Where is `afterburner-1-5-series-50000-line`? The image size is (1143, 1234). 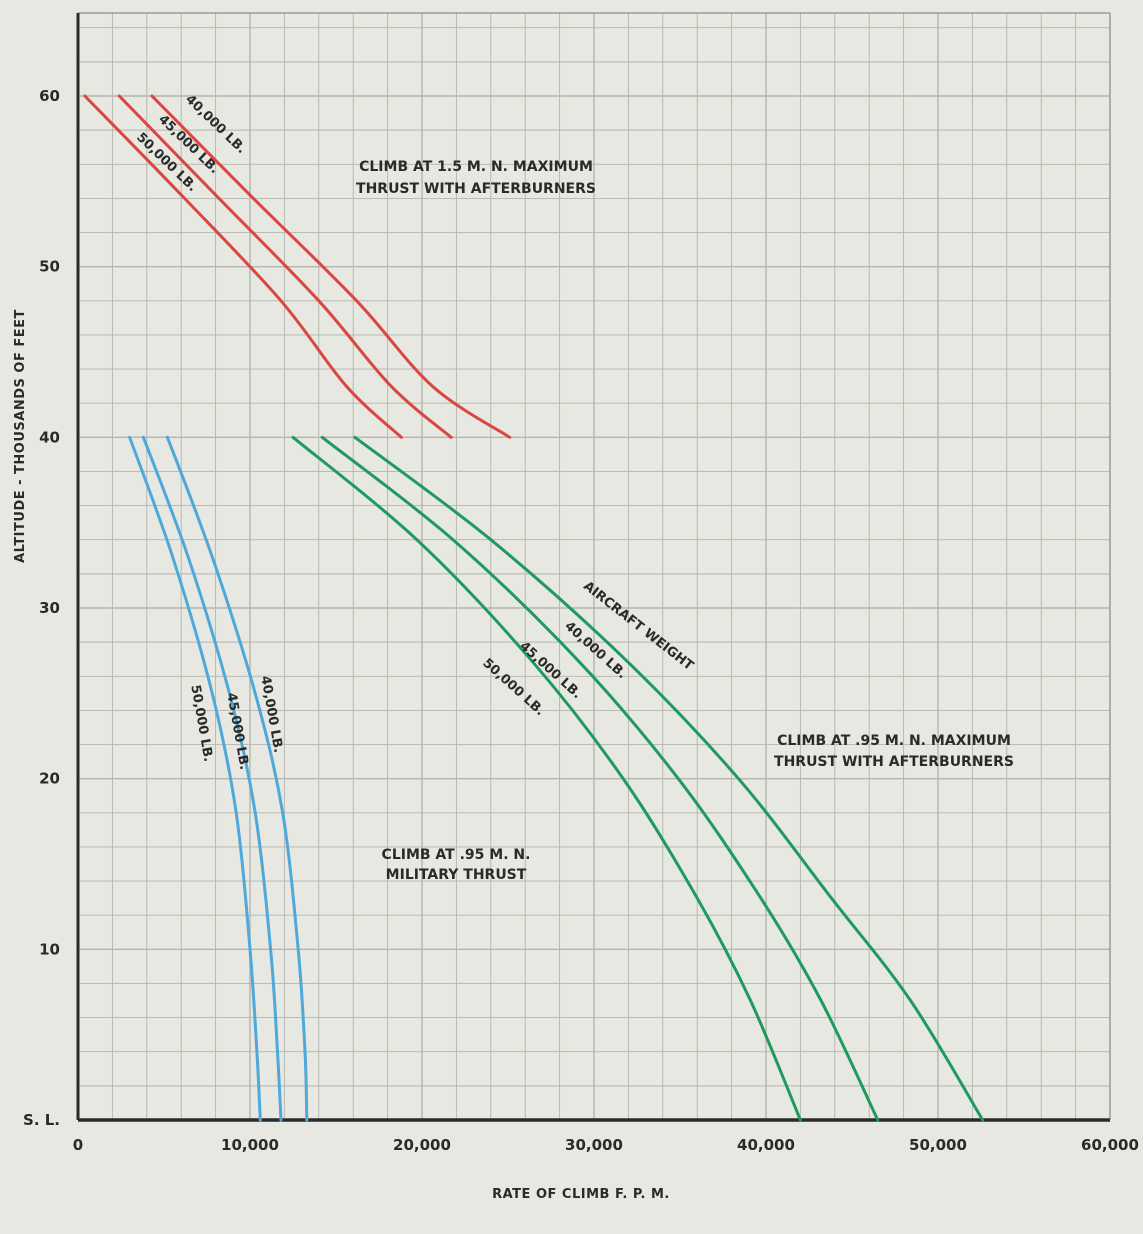 afterburner-1-5-series-50000-line is located at coordinates (243, 266).